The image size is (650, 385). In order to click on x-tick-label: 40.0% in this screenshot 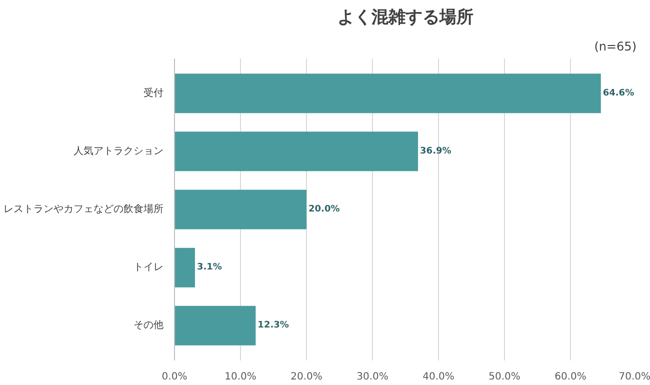, I will do `click(438, 377)`.